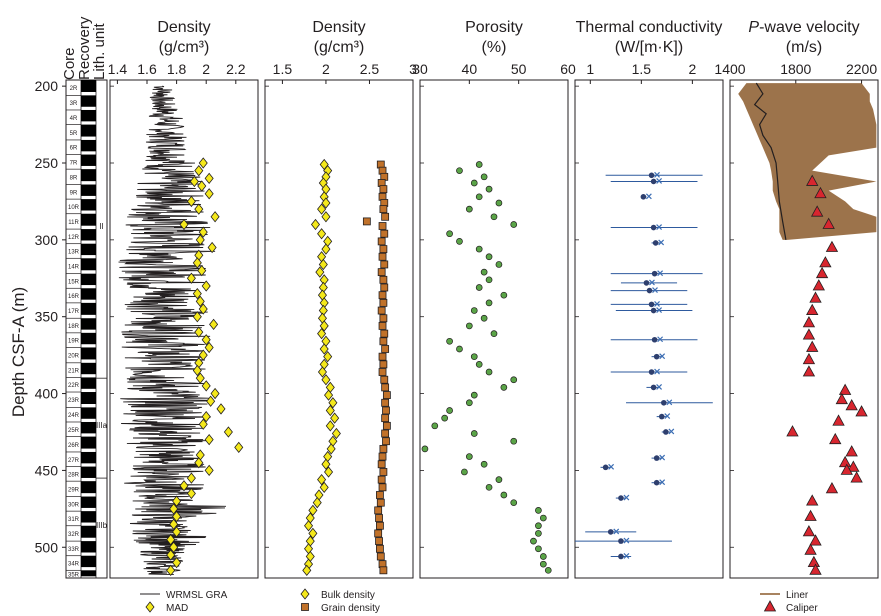 The image size is (881, 616). What do you see at coordinates (74, 386) in the screenshot?
I see `core-label: 22R` at bounding box center [74, 386].